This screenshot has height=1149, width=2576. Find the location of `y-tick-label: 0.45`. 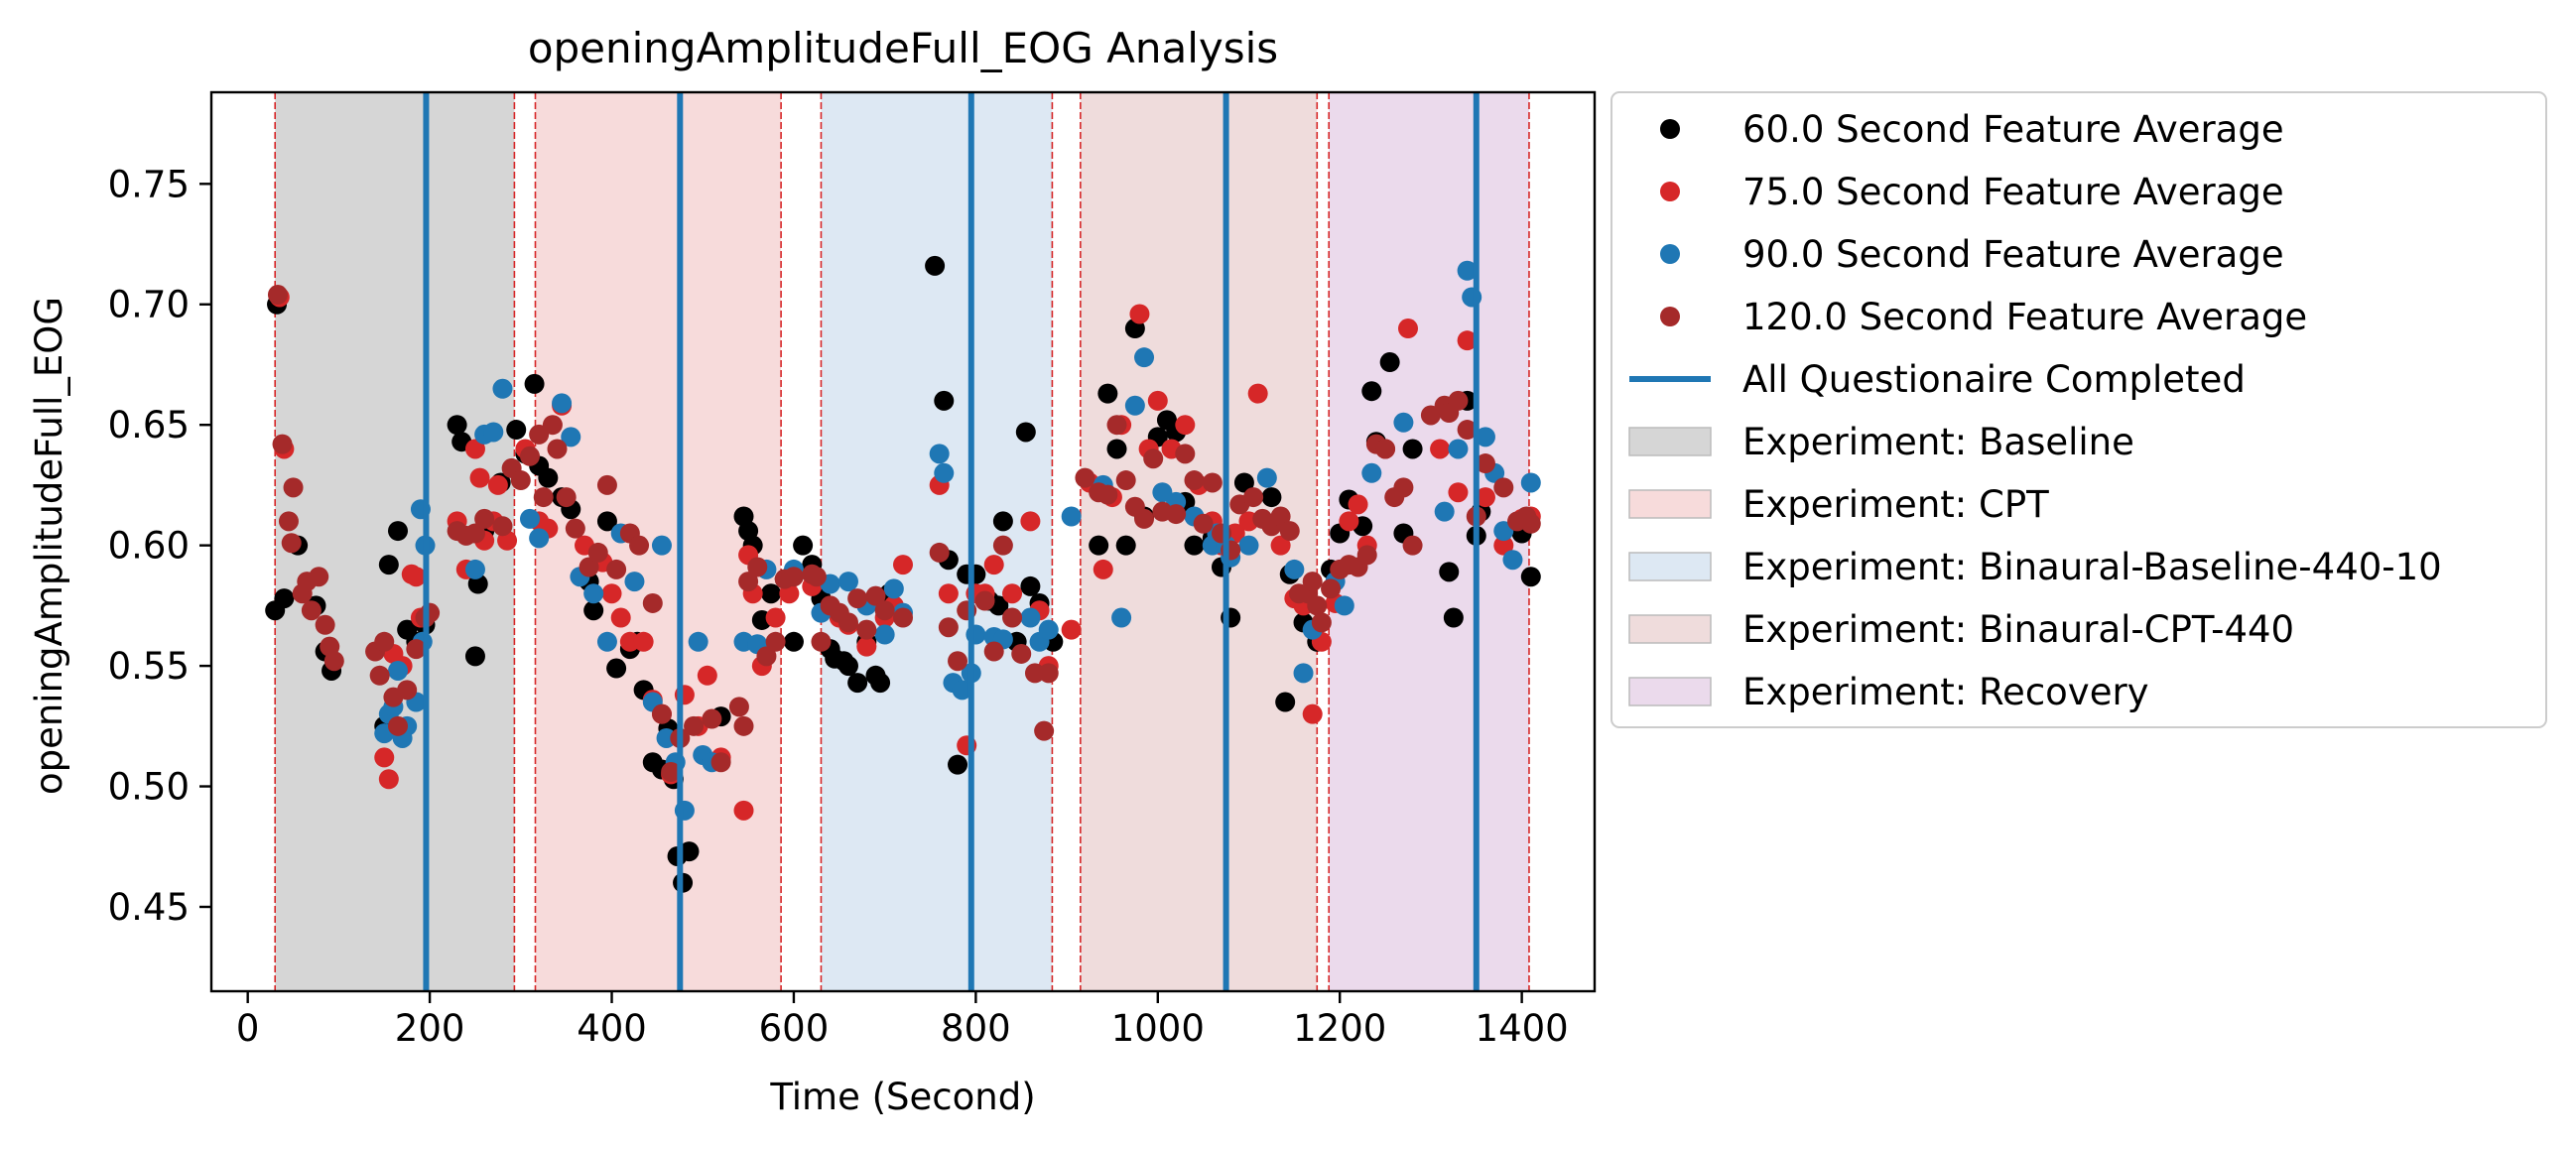

y-tick-label: 0.45 is located at coordinates (149, 907).